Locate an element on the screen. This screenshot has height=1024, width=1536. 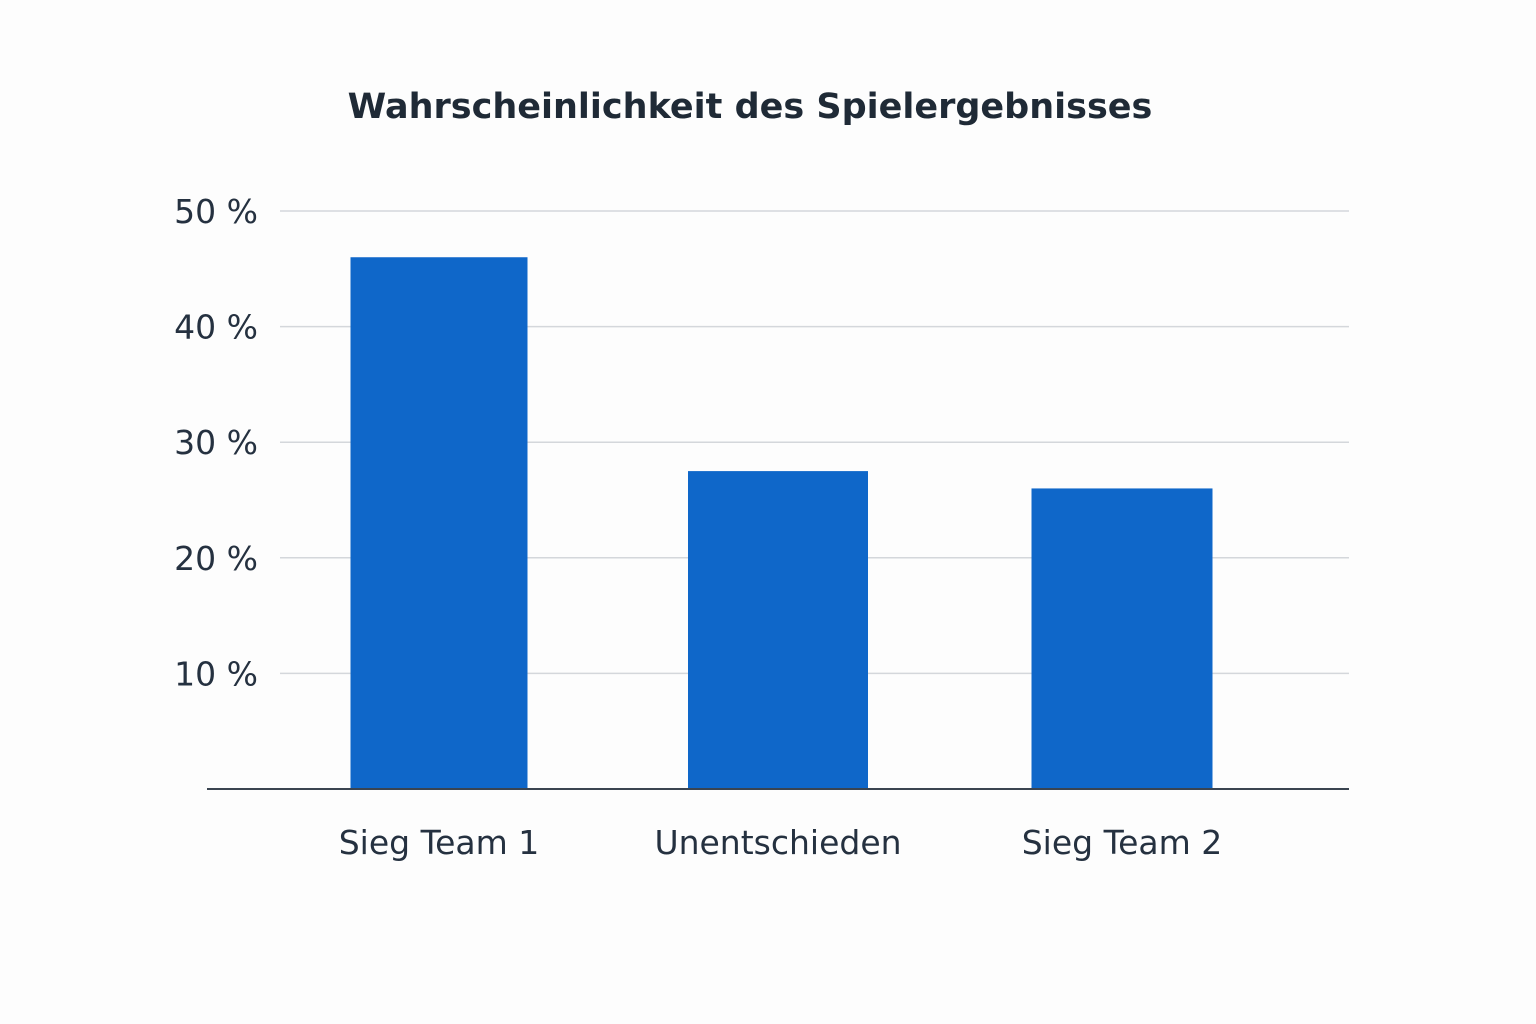
y-tick-label: 30 % is located at coordinates (216, 442).